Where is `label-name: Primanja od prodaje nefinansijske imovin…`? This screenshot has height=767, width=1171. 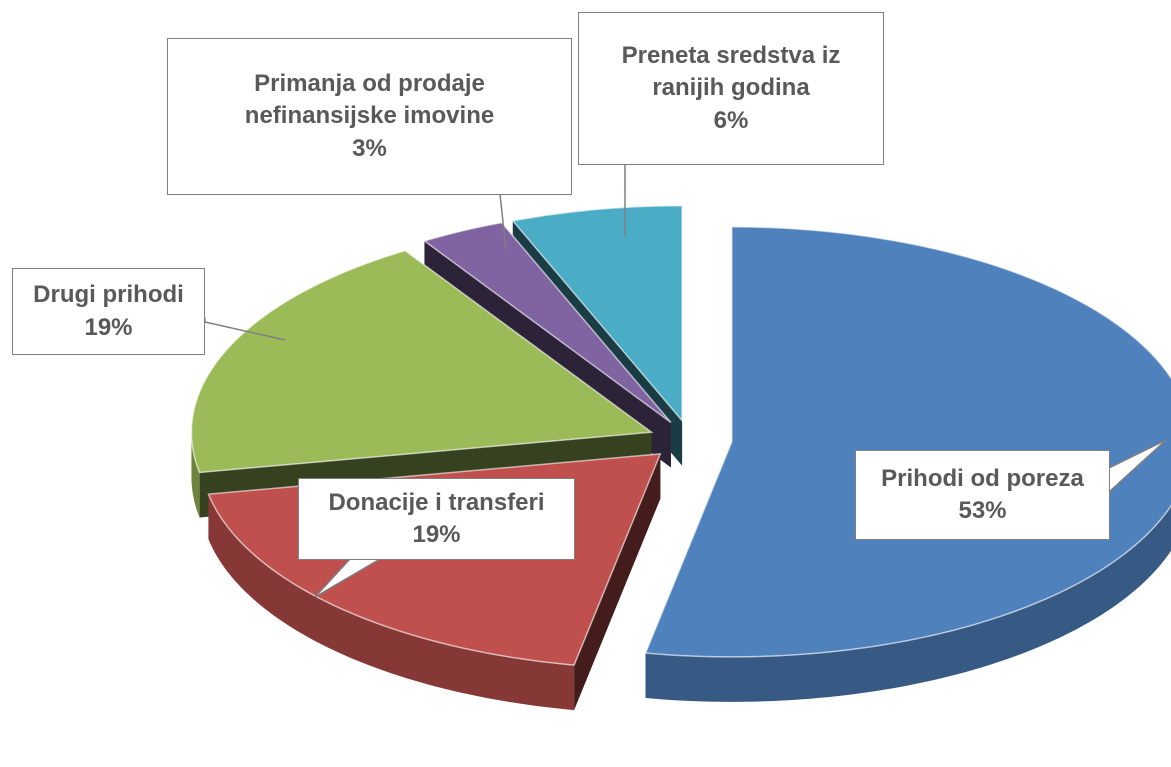
label-name: Primanja od prodaje nefinansijske imovin… is located at coordinates (369, 99).